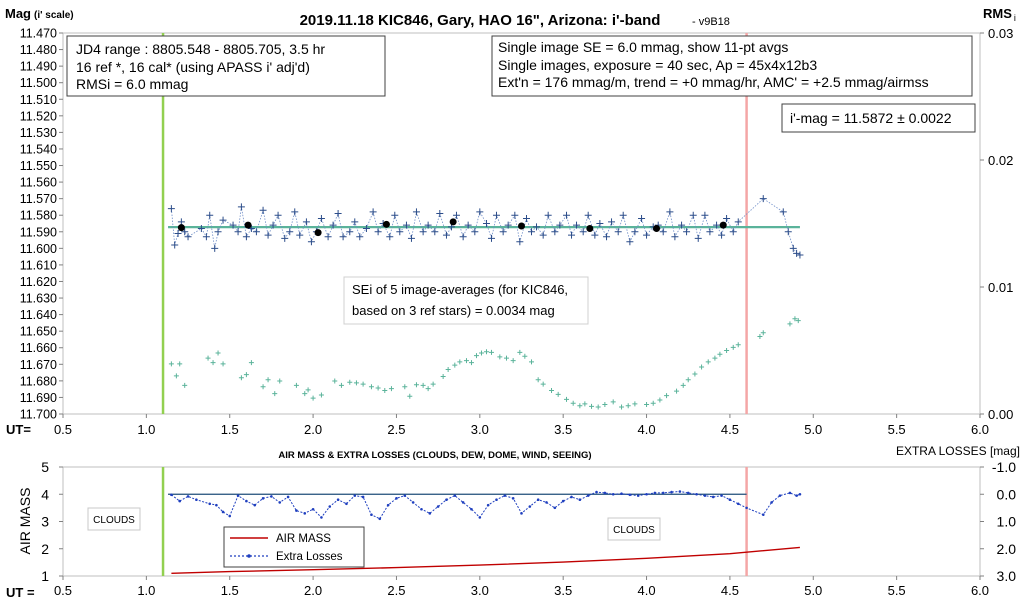  What do you see at coordinates (38, 100) in the screenshot?
I see `main-y-tick-label: 11.510` at bounding box center [38, 100].